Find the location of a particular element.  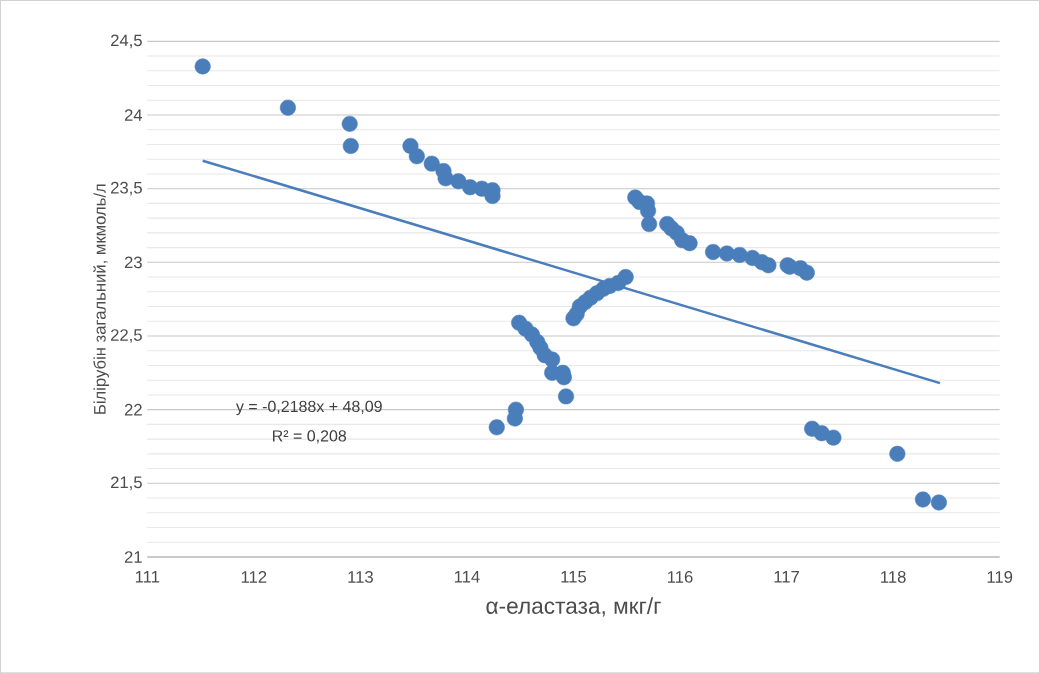

annotation: y = -0,2188x + 48,09 is located at coordinates (308, 408).